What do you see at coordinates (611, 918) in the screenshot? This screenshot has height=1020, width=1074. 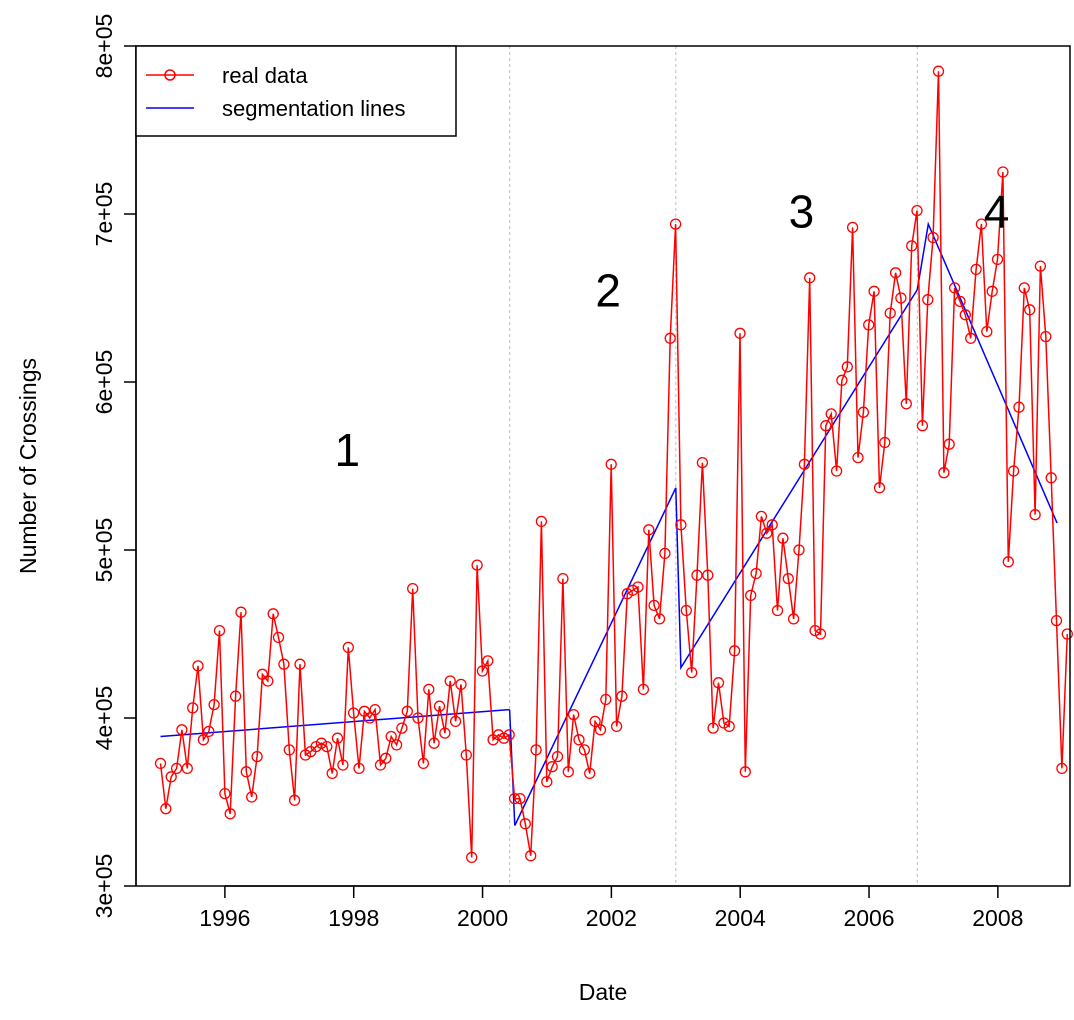 I see `x-tick-label: 2002` at bounding box center [611, 918].